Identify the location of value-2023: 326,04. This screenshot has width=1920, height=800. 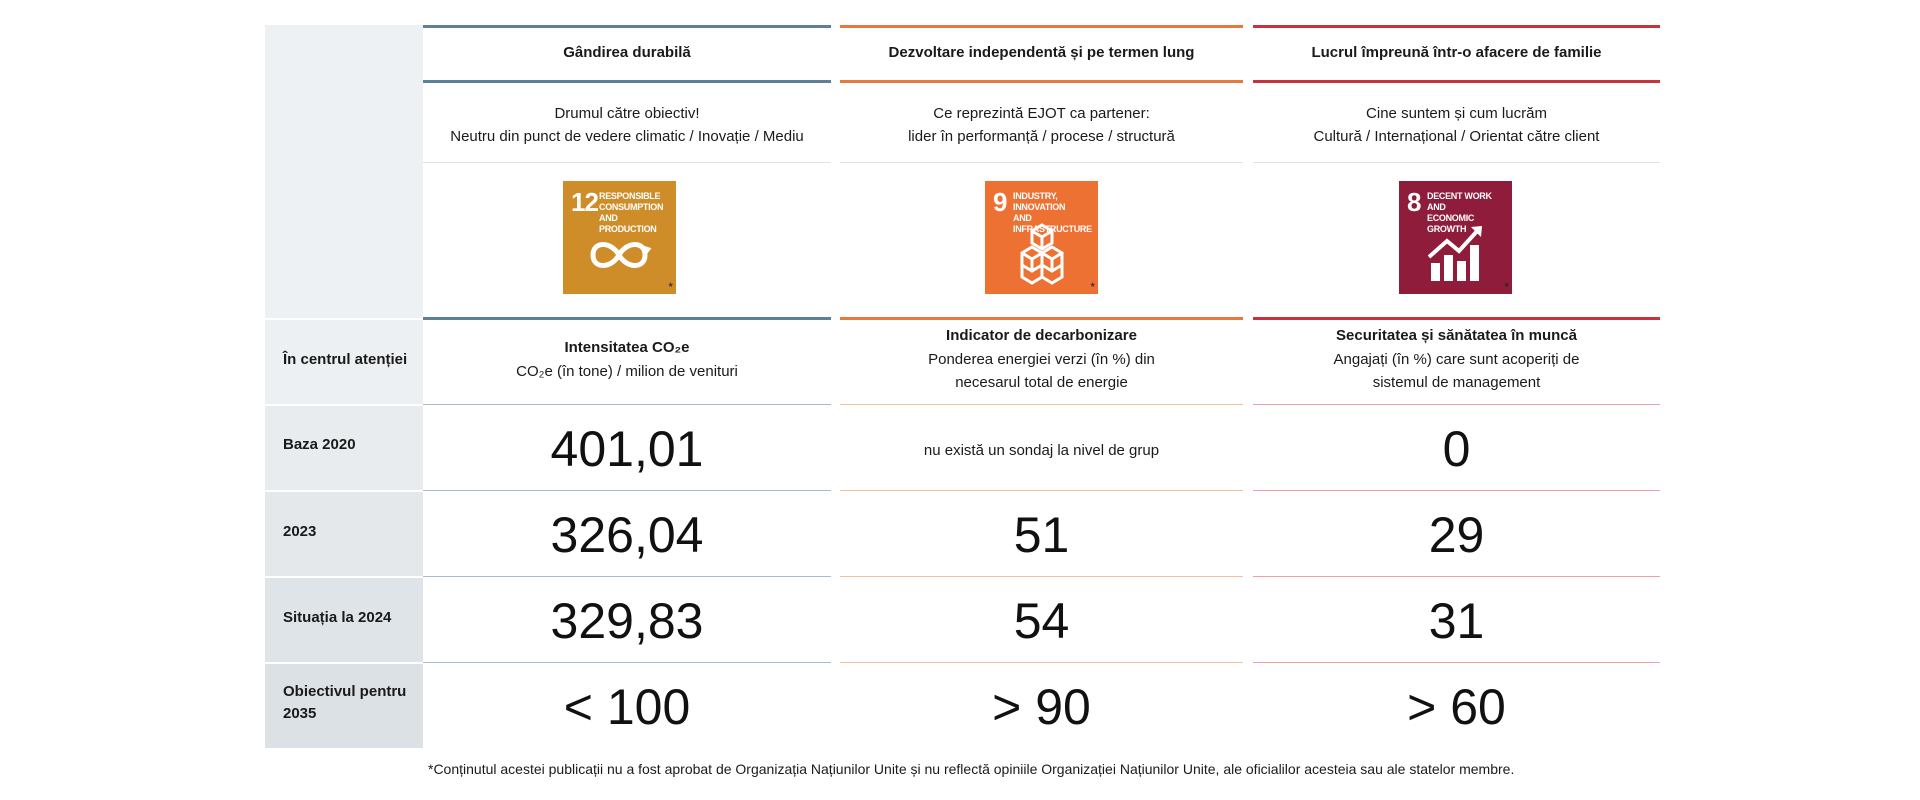
(627, 535).